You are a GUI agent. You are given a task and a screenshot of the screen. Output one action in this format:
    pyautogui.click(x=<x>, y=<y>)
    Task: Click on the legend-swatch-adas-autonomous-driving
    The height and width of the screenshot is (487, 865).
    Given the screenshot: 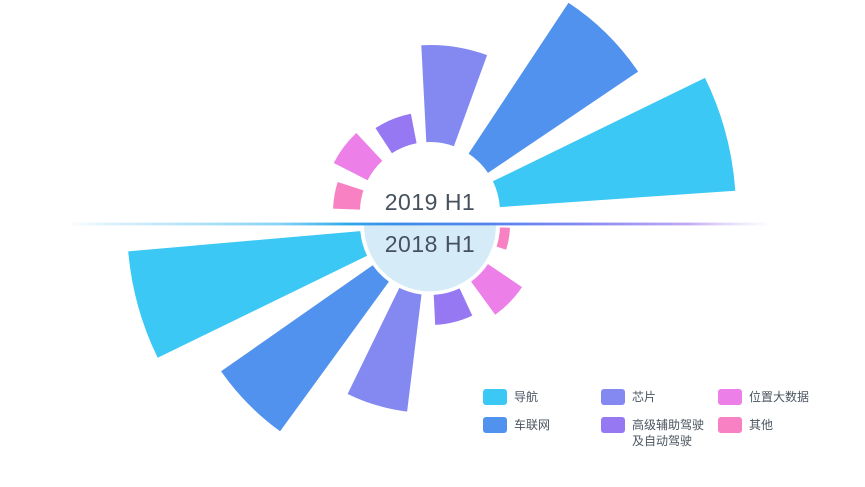 What is the action you would take?
    pyautogui.click(x=613, y=425)
    